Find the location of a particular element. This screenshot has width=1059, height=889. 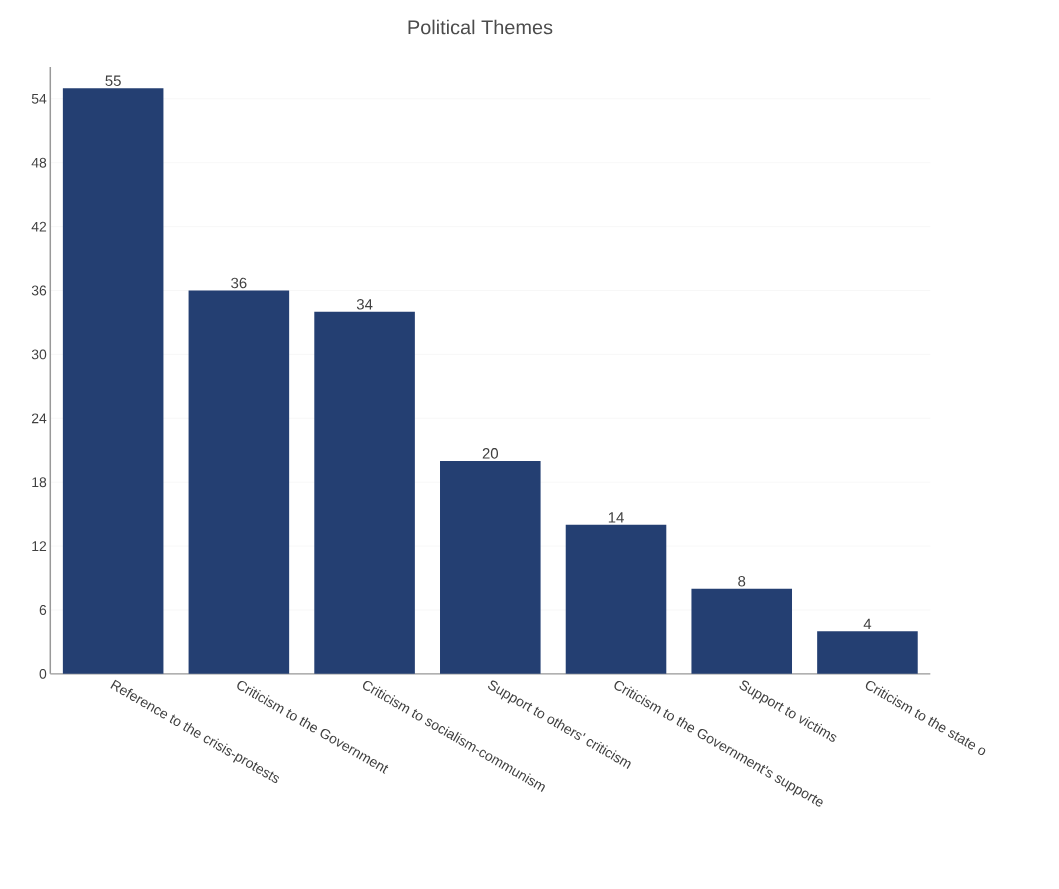

y-tick-label: 6 is located at coordinates (43, 610).